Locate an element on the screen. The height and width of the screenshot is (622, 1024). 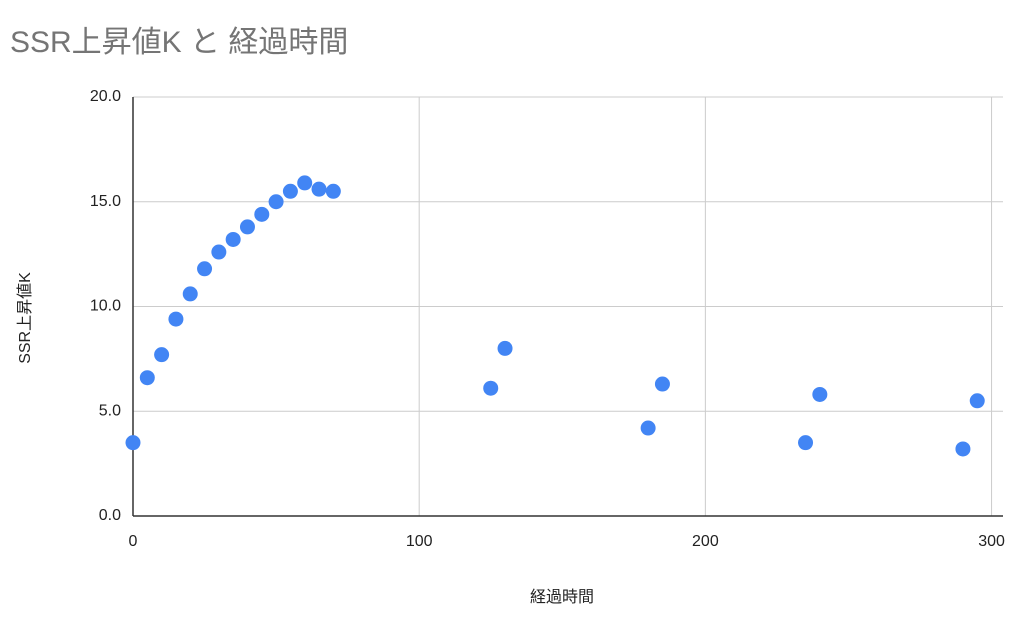
y-tick-label: 15.0 is located at coordinates (105, 201).